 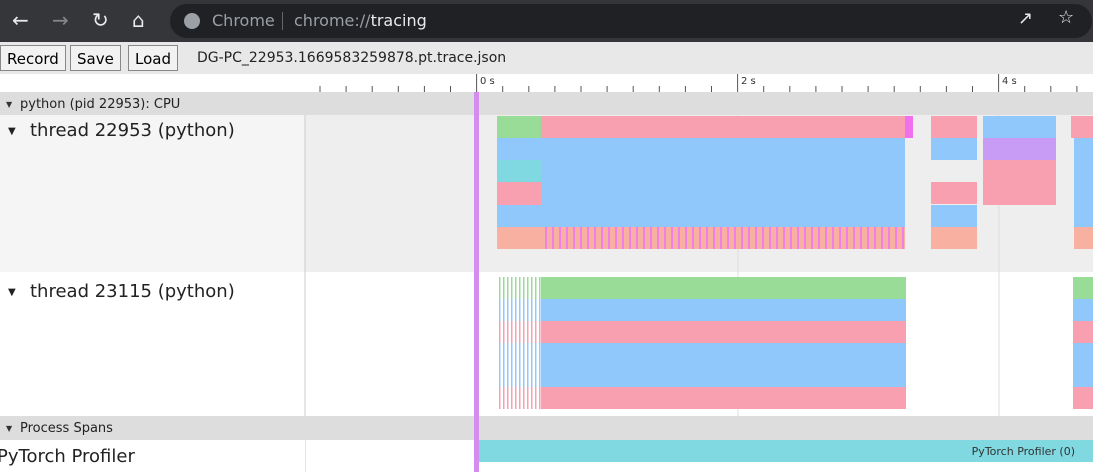 I want to click on share-button: ↗, so click(x=1026, y=18).